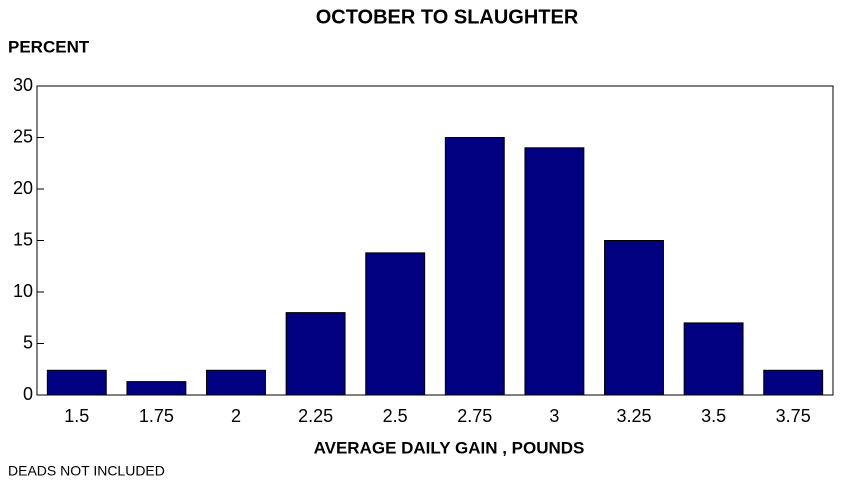 This screenshot has height=486, width=843. I want to click on y-tick-label: 15, so click(23, 239).